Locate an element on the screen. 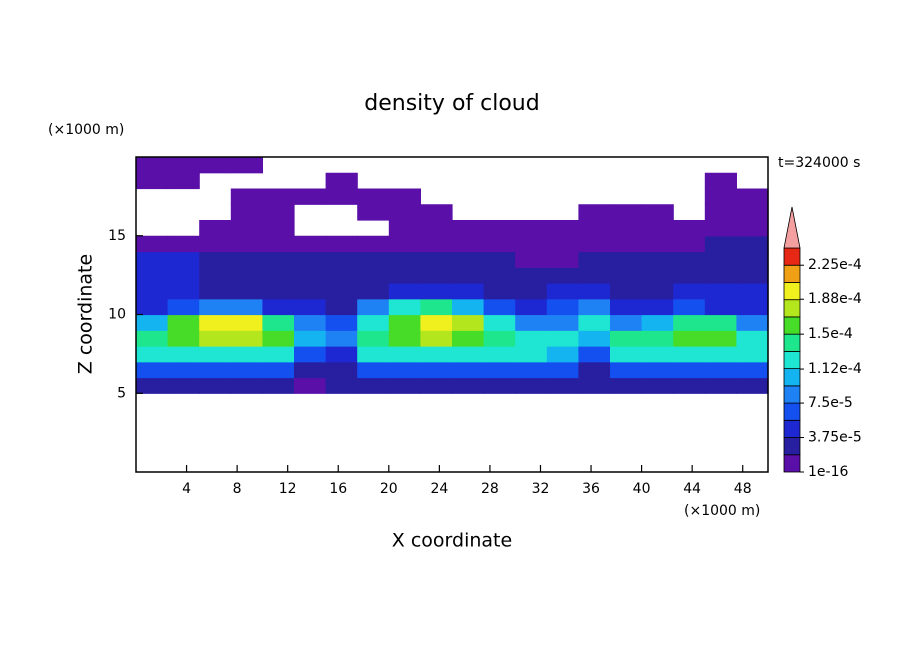  colorbar-label: 1.88e-4 is located at coordinates (835, 299).